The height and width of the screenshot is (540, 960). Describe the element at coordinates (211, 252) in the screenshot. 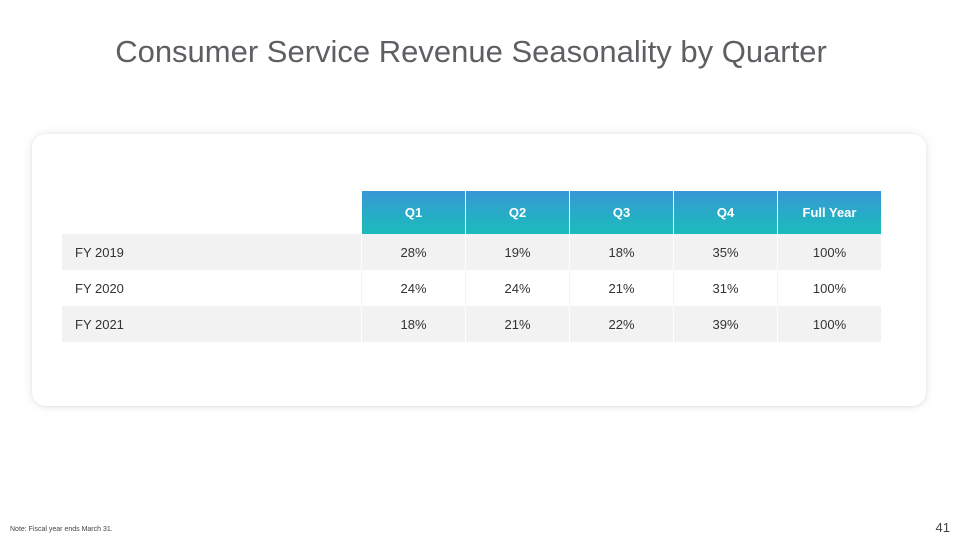

I see `row-label: FY 2019` at that location.